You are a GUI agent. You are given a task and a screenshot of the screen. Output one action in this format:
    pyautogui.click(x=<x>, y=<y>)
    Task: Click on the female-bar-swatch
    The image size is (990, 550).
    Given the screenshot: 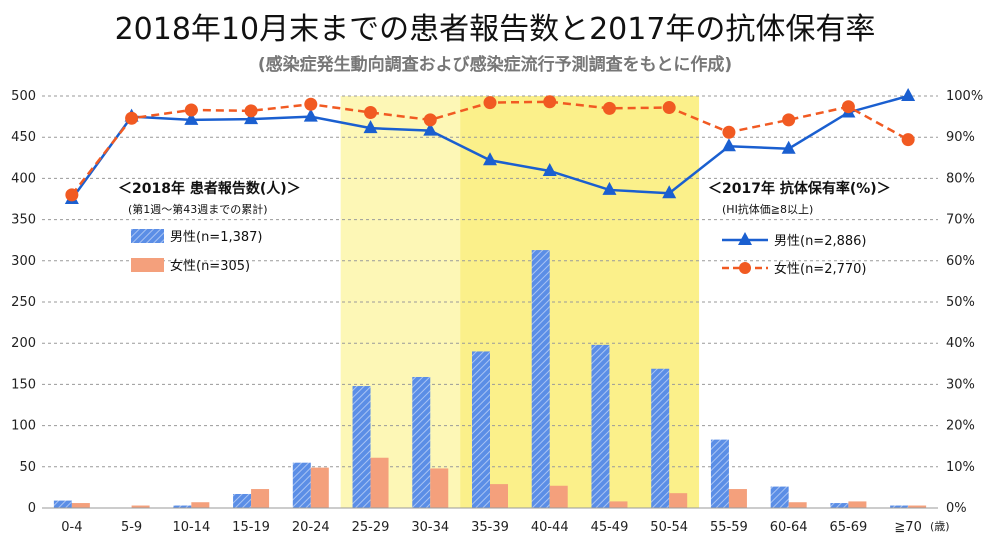 What is the action you would take?
    pyautogui.click(x=147, y=265)
    